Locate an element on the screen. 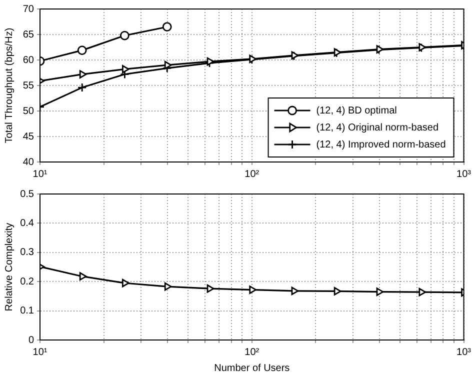 The width and height of the screenshot is (474, 377). y-tick-label: 0.2 is located at coordinates (27, 282).